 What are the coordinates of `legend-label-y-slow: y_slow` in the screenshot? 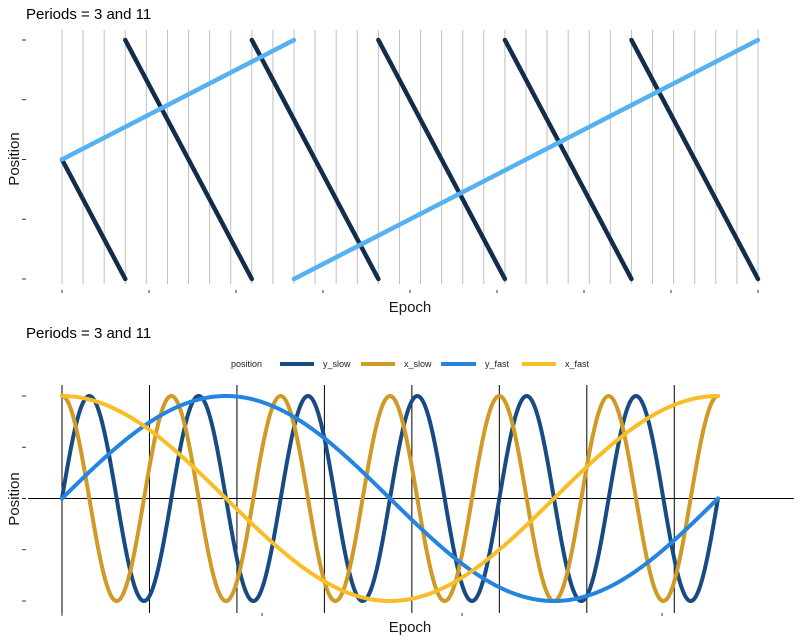 It's located at (337, 364).